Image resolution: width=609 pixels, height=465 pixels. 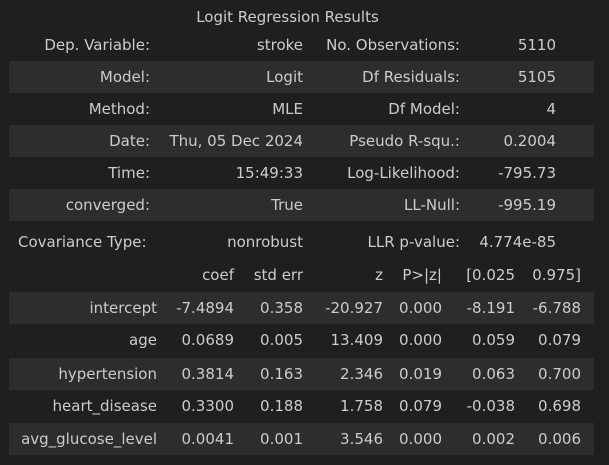 I want to click on ci-lower-value: 0.063, so click(x=493, y=374).